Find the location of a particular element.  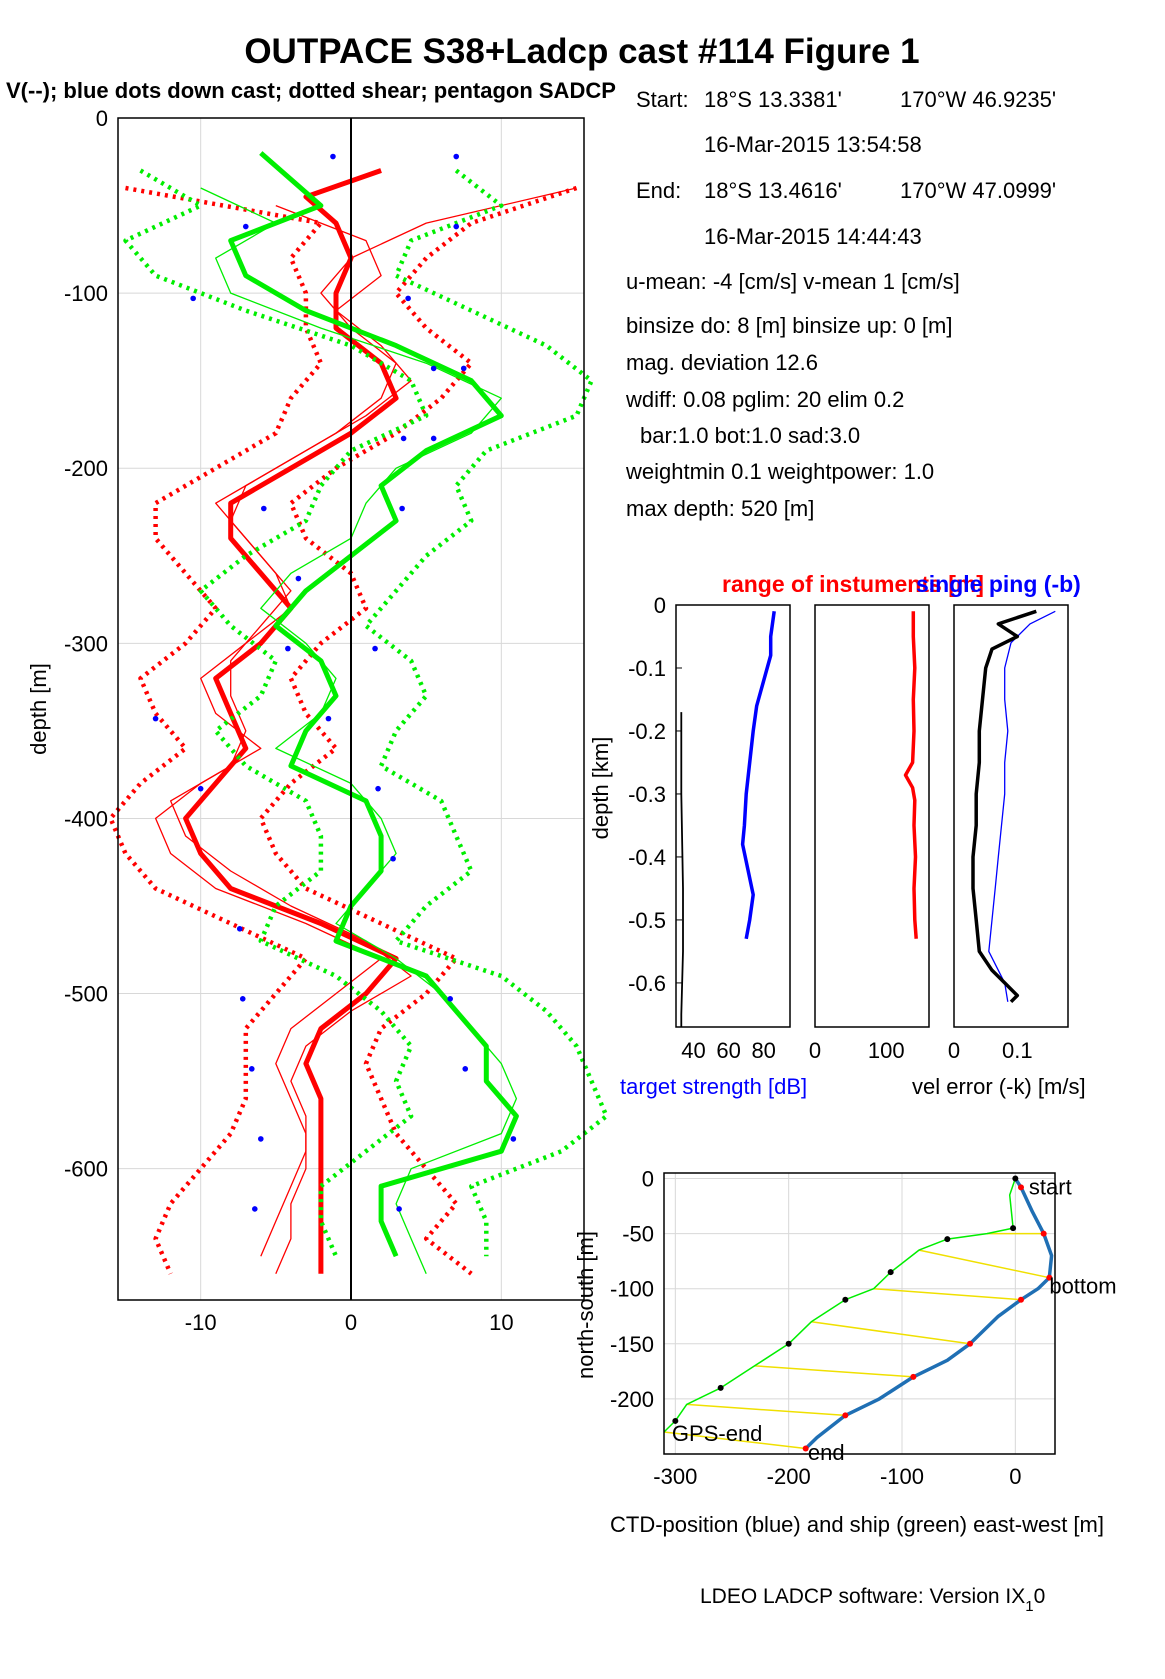

track-label: start is located at coordinates (1050, 1186).